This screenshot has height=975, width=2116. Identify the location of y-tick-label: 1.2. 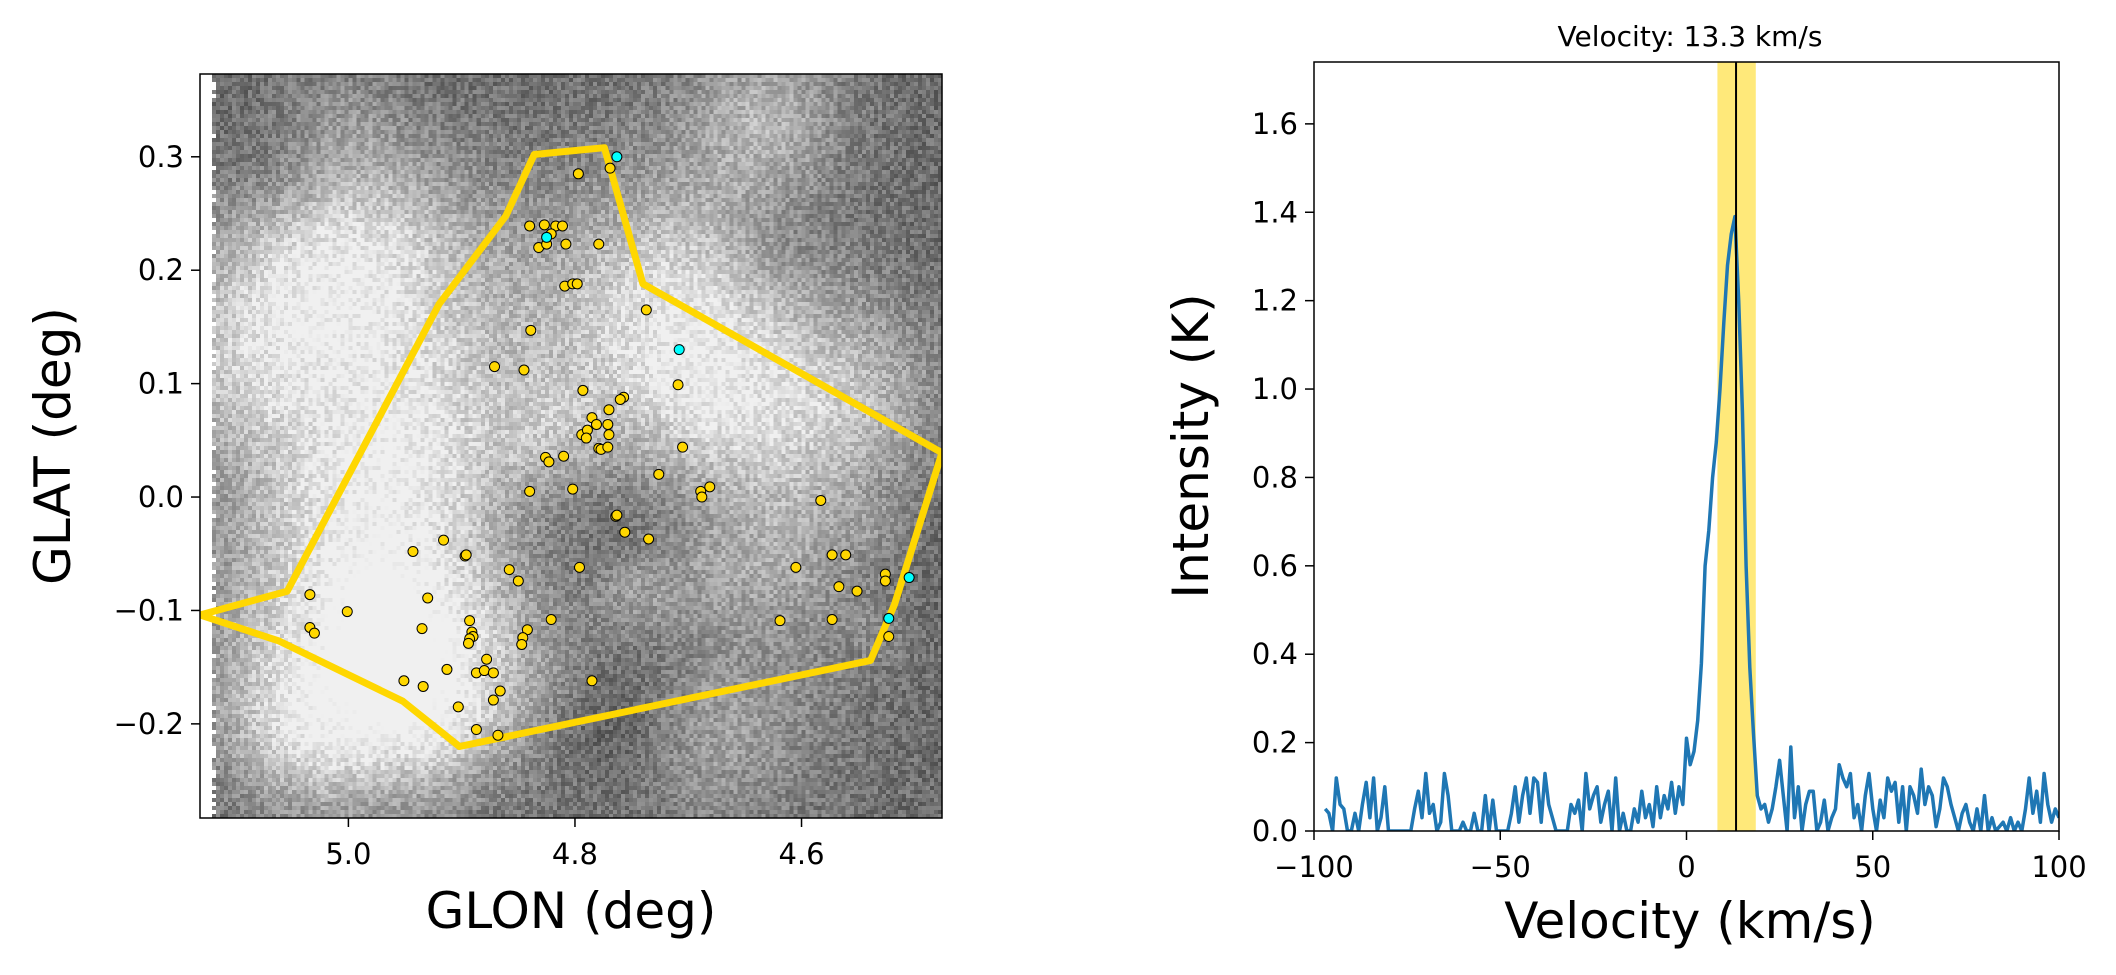
(1275, 301).